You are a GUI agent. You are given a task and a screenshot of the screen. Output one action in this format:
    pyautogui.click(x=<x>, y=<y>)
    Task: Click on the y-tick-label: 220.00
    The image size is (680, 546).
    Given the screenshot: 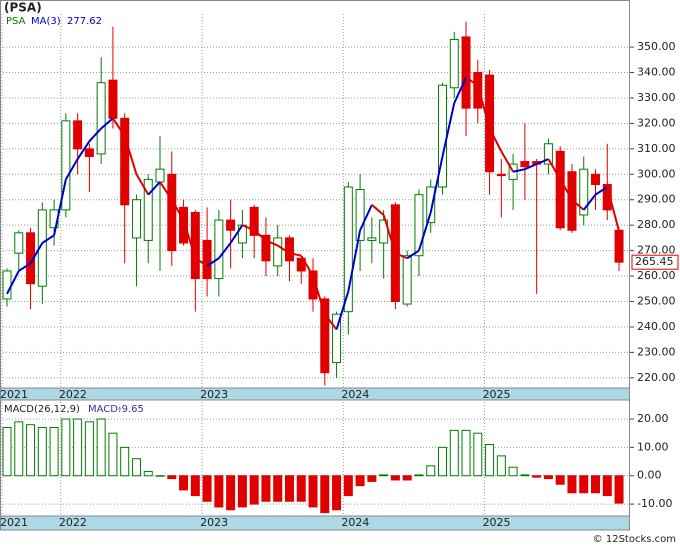 What is the action you would take?
    pyautogui.click(x=656, y=377)
    